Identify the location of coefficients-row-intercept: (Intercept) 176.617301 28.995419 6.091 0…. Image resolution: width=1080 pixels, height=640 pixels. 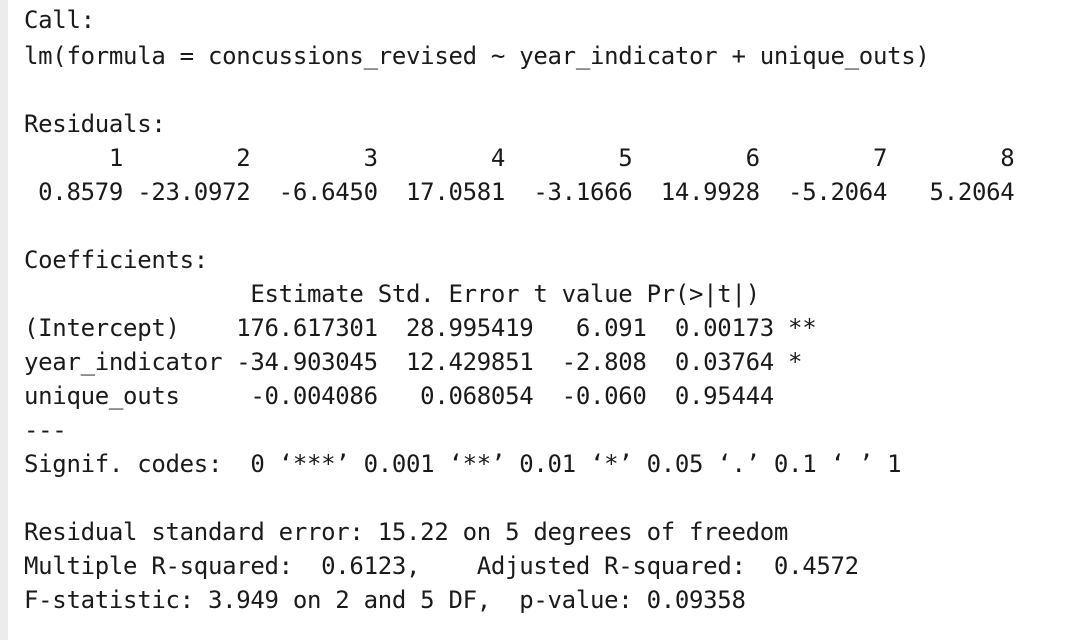
(420, 328).